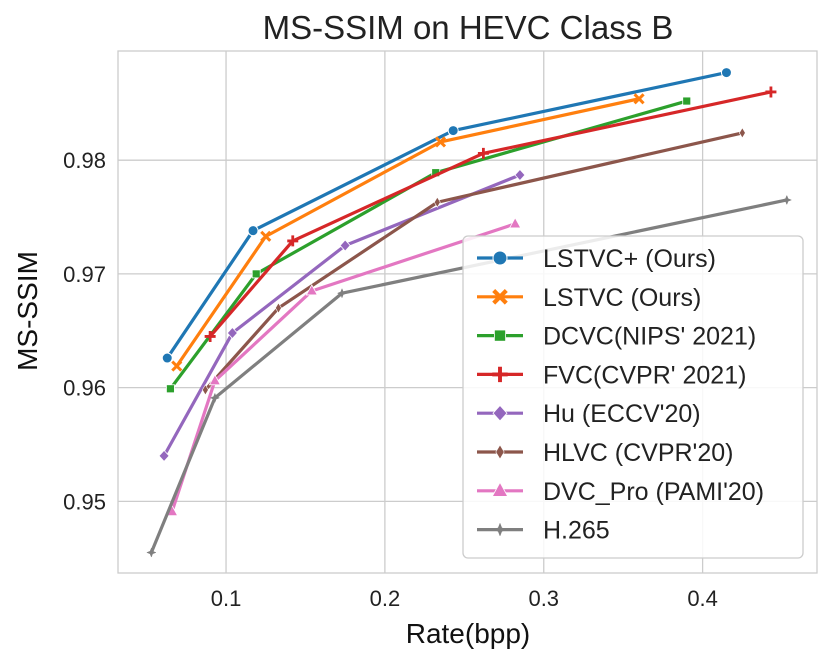 Image resolution: width=831 pixels, height=663 pixels. Describe the element at coordinates (622, 414) in the screenshot. I see `legend-label: Hu (ECCV'20)` at that location.